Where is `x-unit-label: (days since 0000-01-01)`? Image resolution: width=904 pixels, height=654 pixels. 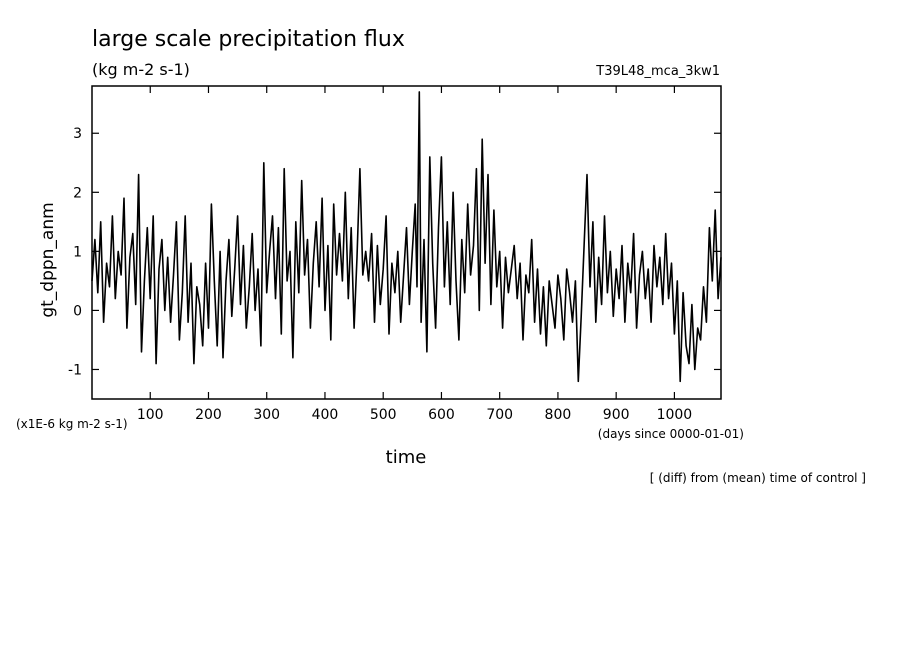
x-unit-label: (days since 0000-01-01) is located at coordinates (671, 434).